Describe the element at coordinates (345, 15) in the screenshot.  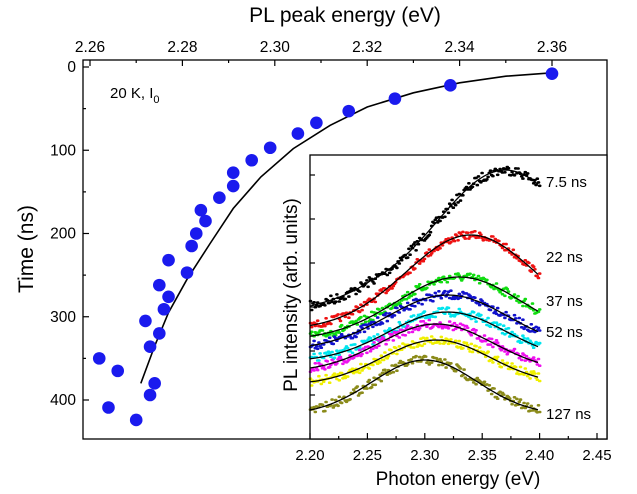
I see `top-axis-title: PL peak energy (eV)` at that location.